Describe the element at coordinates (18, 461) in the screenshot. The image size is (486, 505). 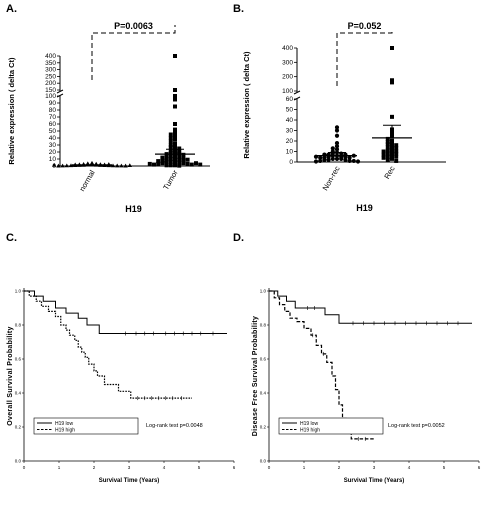
I see `y-tick-label: 0.0` at that location.